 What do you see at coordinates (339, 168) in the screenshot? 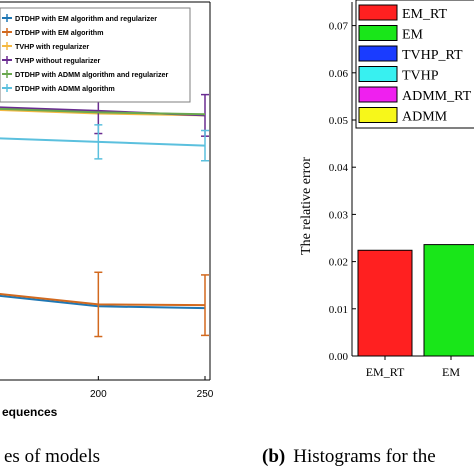
I see `right-ytick-label-4: 0.04` at bounding box center [339, 168].